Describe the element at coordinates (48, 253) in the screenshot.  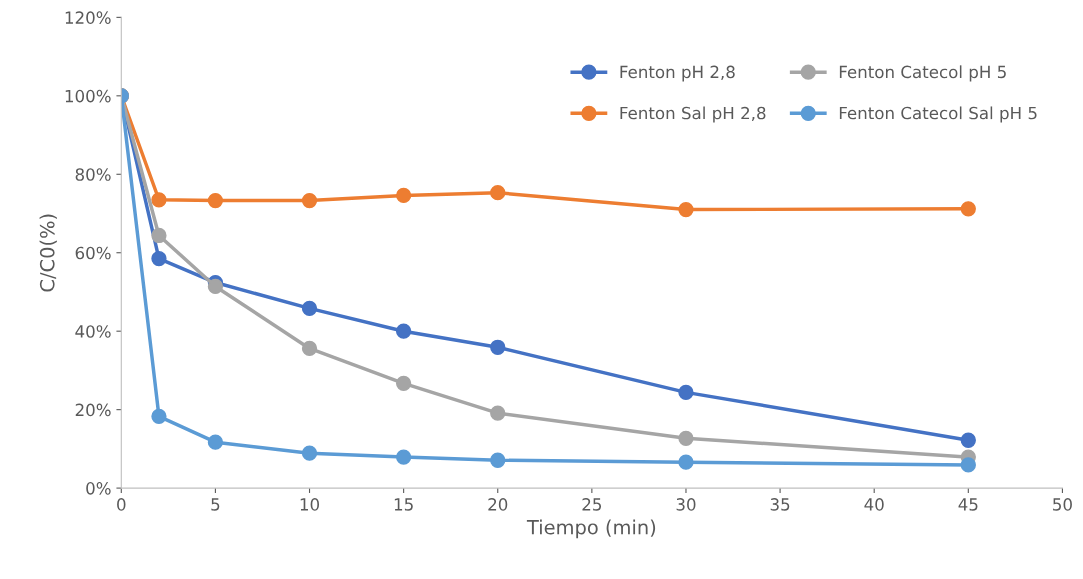
I see `y-axis-title: C/C0(%)` at that location.